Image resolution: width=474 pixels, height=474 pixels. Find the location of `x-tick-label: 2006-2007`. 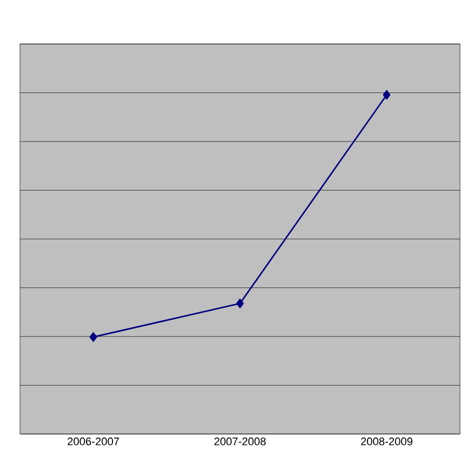

x-tick-label: 2006-2007 is located at coordinates (93, 442).